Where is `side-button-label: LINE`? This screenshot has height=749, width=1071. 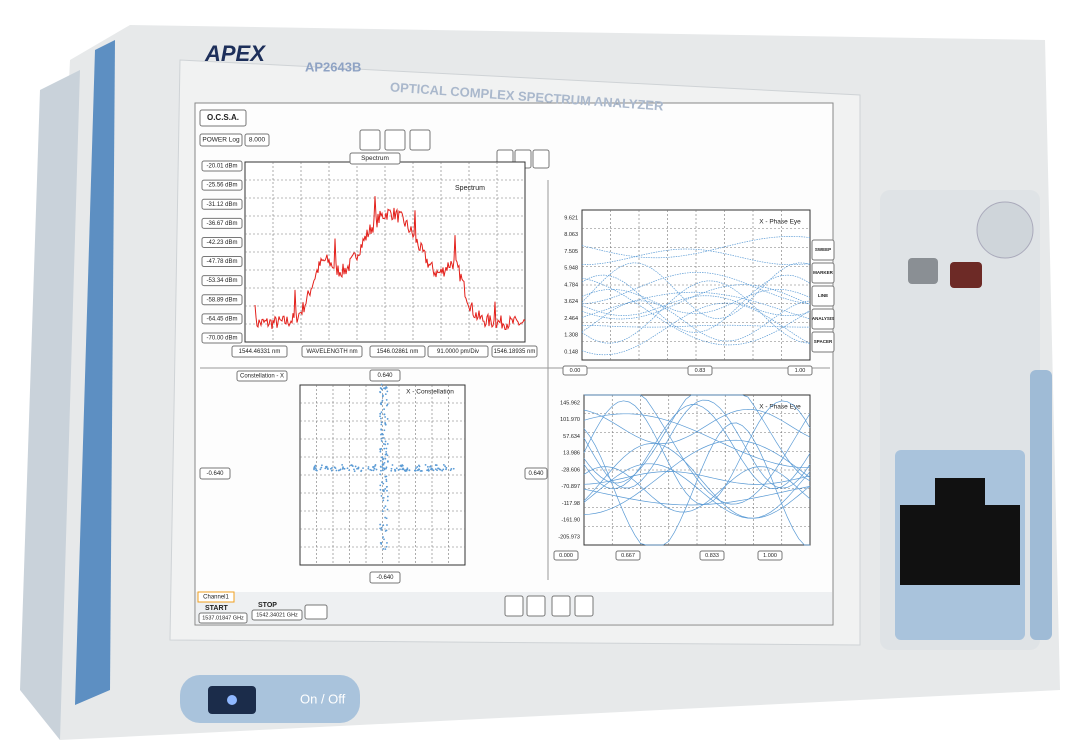 side-button-label: LINE is located at coordinates (823, 295).